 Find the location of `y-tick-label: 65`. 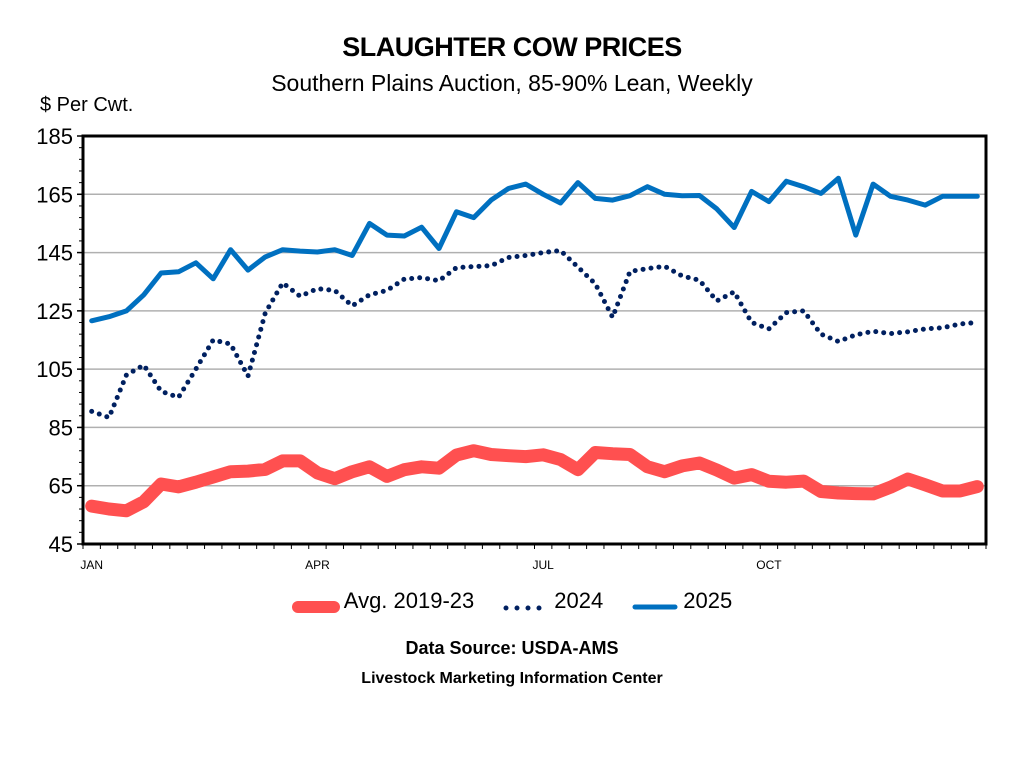

y-tick-label: 65 is located at coordinates (61, 486).